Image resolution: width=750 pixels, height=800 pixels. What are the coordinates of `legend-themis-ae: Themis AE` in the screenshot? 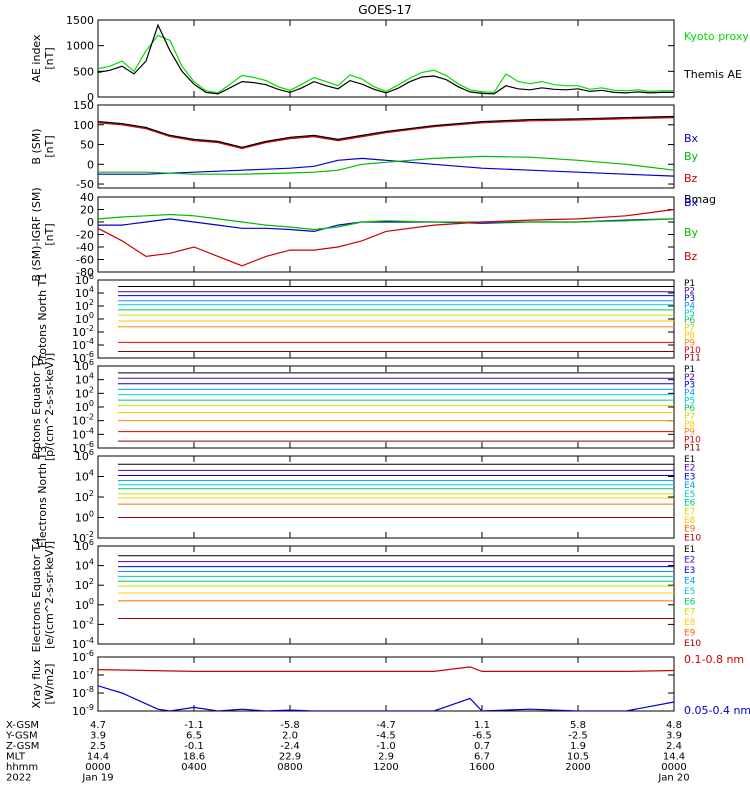 It's located at (712, 74).